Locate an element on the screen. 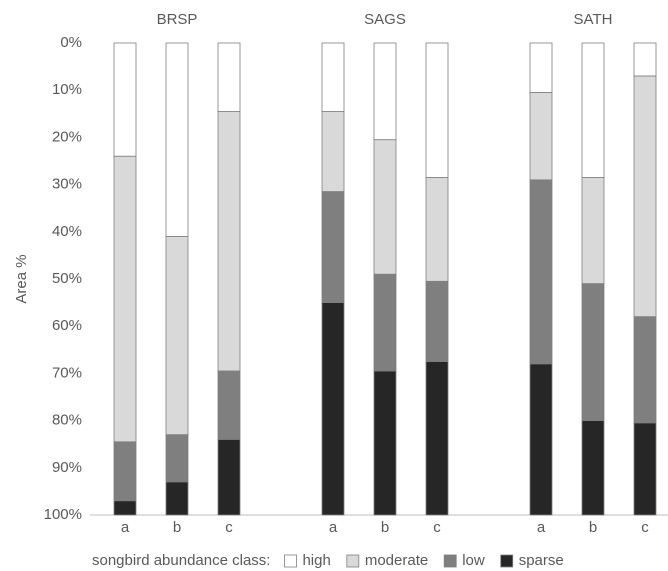  group-label: BRSP is located at coordinates (177, 19).